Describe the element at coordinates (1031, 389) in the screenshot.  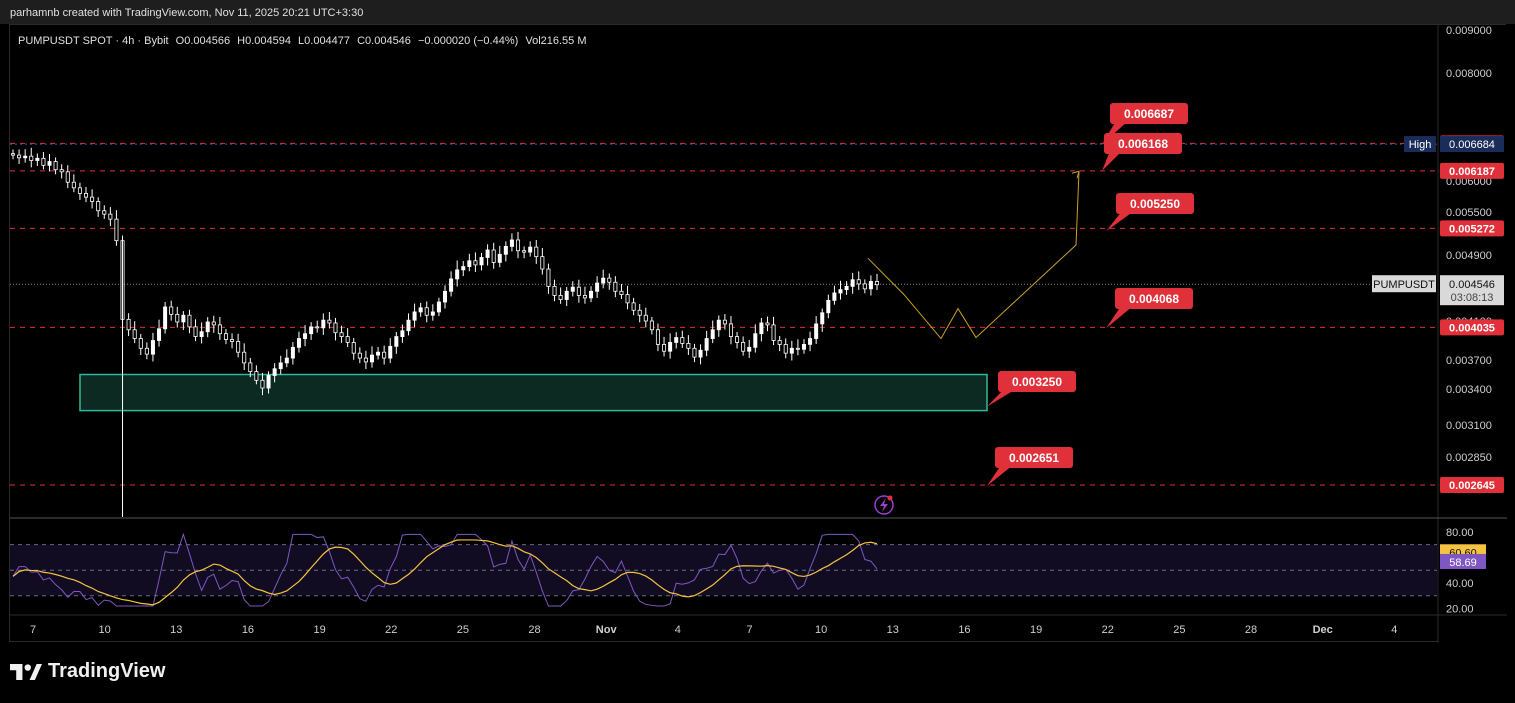
I see `callout-label: 0.003250` at that location.